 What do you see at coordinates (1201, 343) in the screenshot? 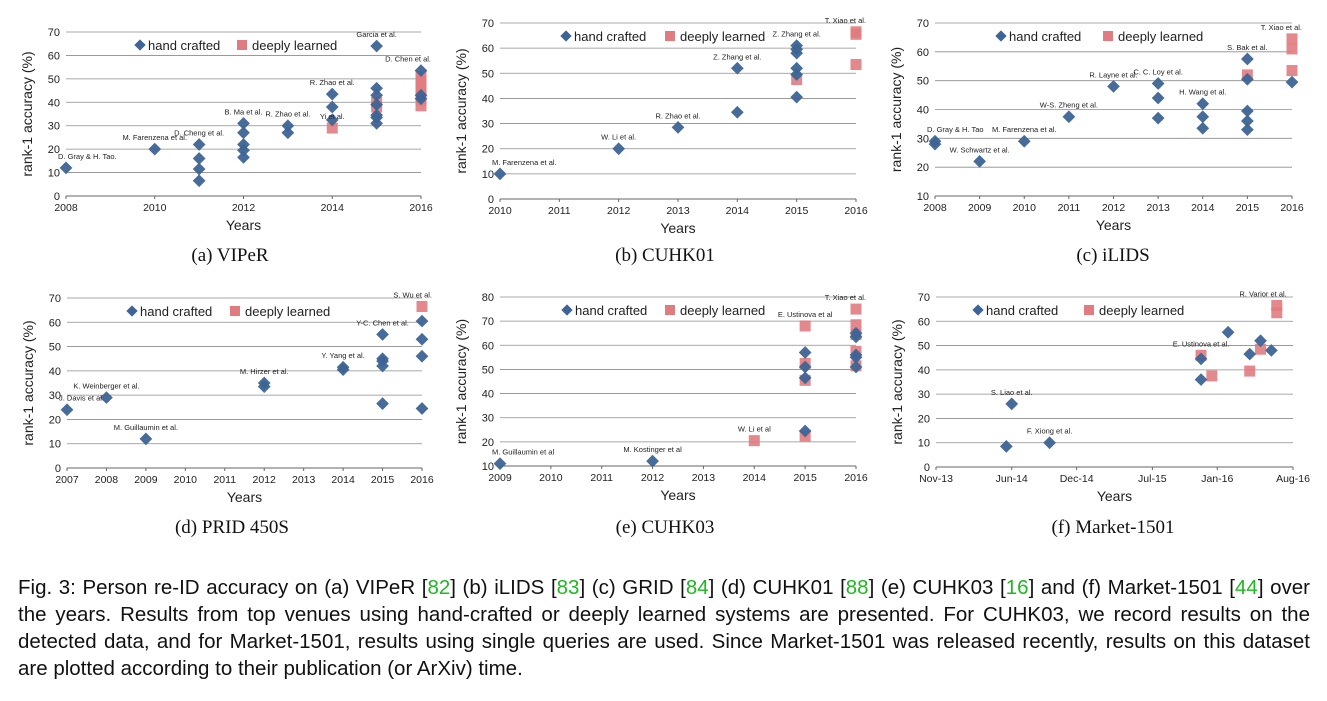
I see `point-annotation: E. Ustinova et al.` at bounding box center [1201, 343].